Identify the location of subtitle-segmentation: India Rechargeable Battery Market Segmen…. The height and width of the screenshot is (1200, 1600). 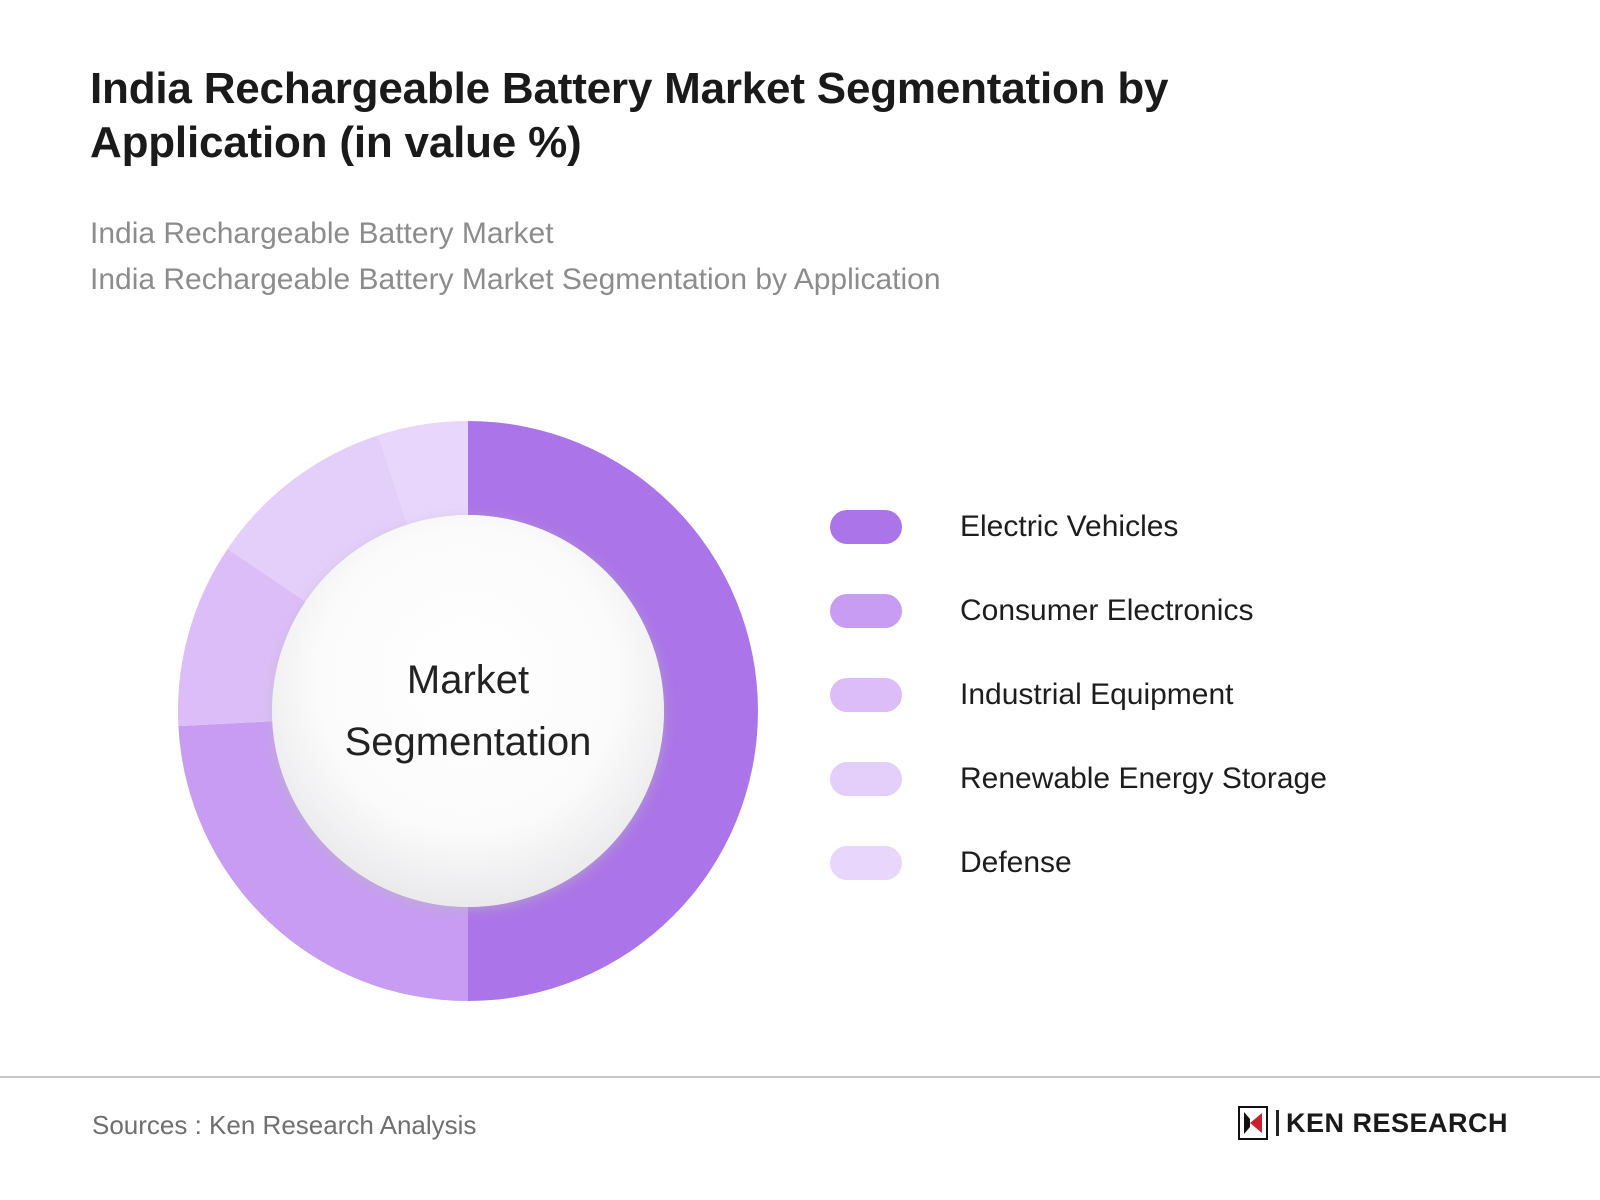
(515, 279).